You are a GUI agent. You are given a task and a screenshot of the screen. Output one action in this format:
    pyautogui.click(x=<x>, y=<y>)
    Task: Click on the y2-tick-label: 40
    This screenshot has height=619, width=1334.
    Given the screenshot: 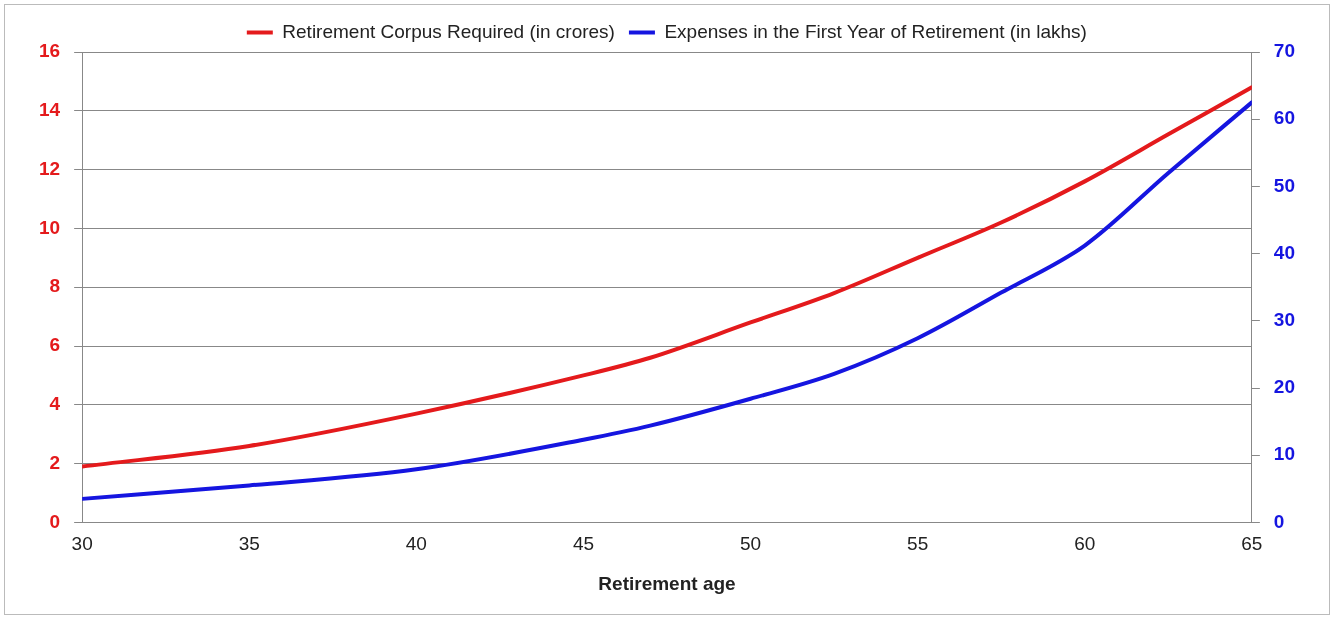 What is the action you would take?
    pyautogui.click(x=1284, y=252)
    